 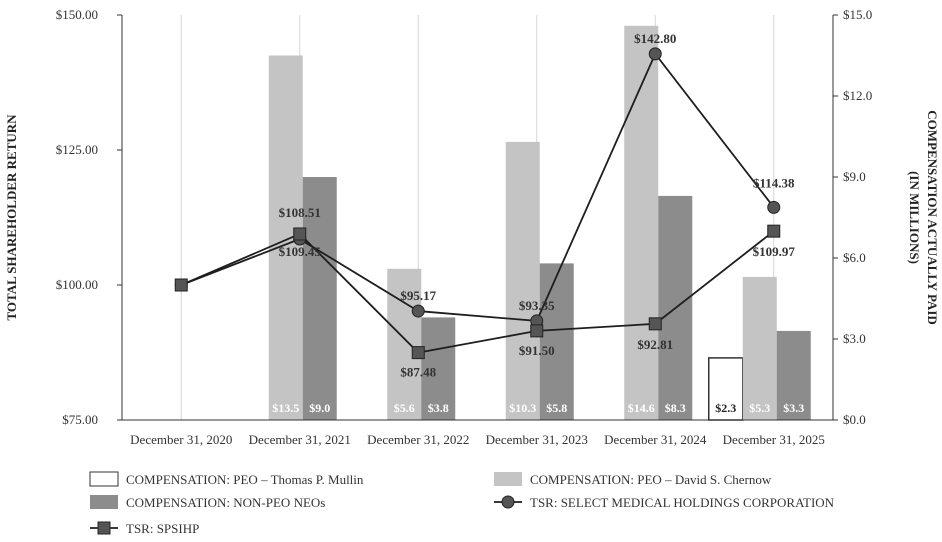 I want to click on x-tick-label: December 31, 2021, so click(x=300, y=439).